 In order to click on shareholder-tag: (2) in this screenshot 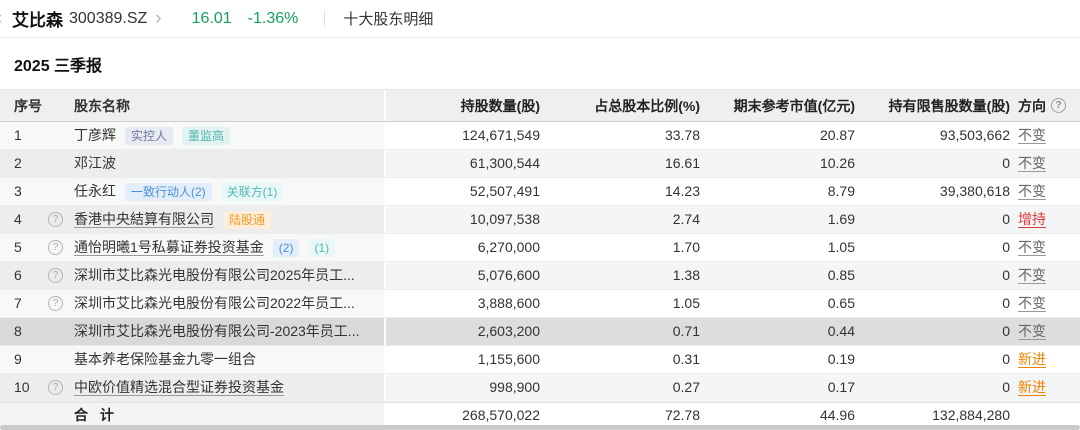, I will do `click(286, 247)`.